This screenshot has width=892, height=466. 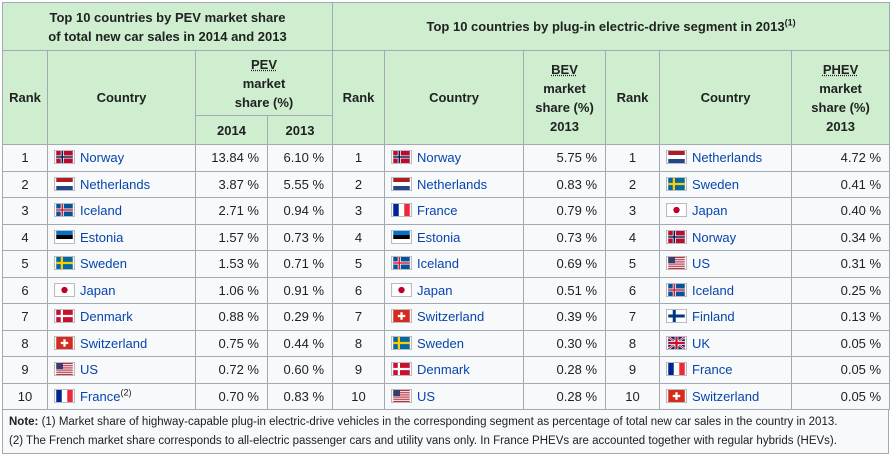 What do you see at coordinates (106, 317) in the screenshot?
I see `pev-country-link: Denmark` at bounding box center [106, 317].